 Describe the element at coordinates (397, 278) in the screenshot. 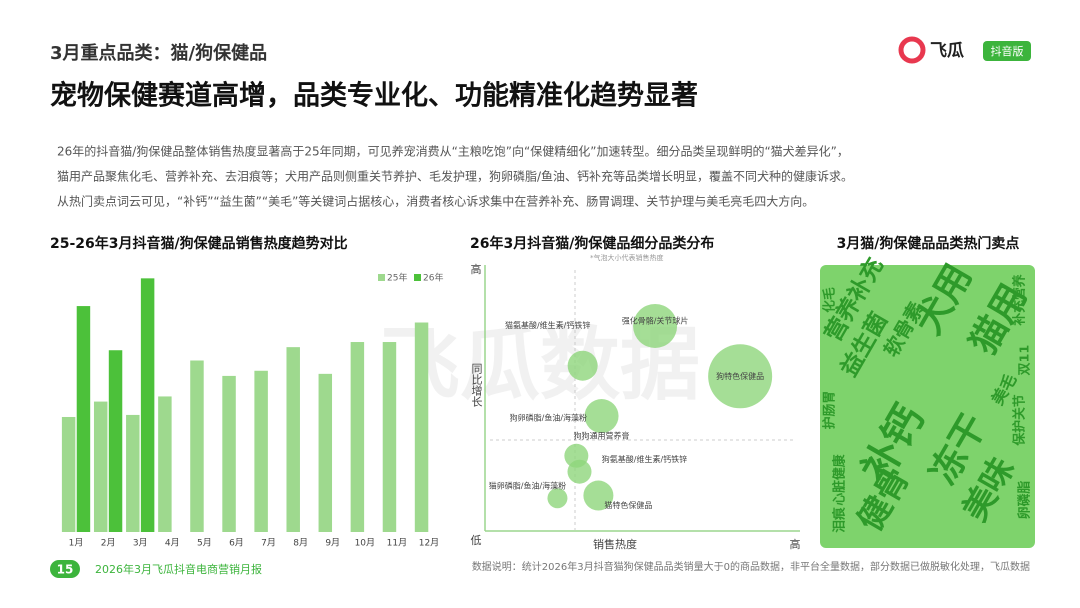

I see `legend-label: 25年` at that location.